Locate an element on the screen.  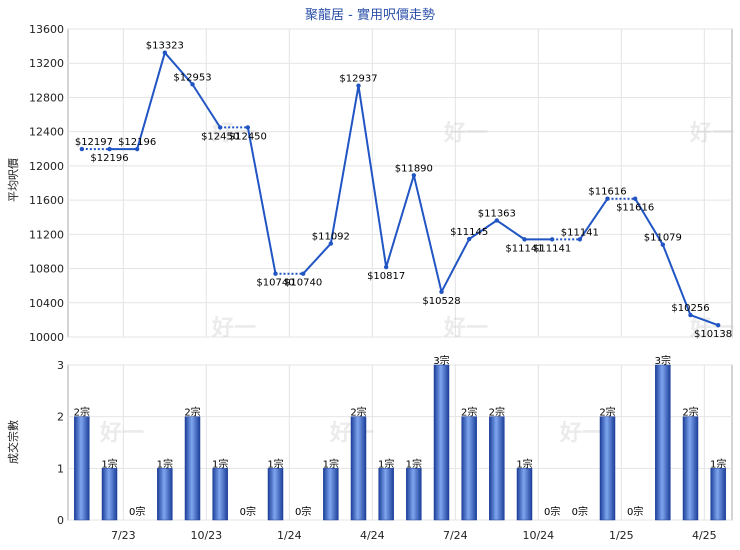
x-tick-label: 4/25 is located at coordinates (704, 535).